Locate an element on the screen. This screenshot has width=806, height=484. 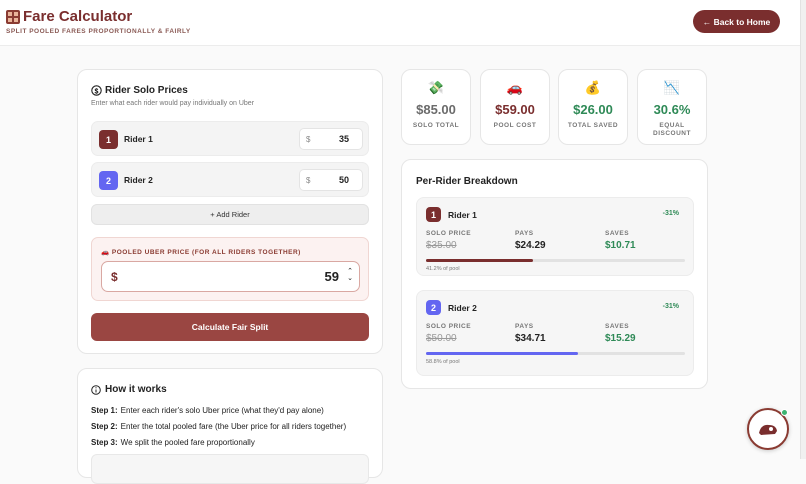
stat-label: SOLO TOTAL is located at coordinates (436, 125).